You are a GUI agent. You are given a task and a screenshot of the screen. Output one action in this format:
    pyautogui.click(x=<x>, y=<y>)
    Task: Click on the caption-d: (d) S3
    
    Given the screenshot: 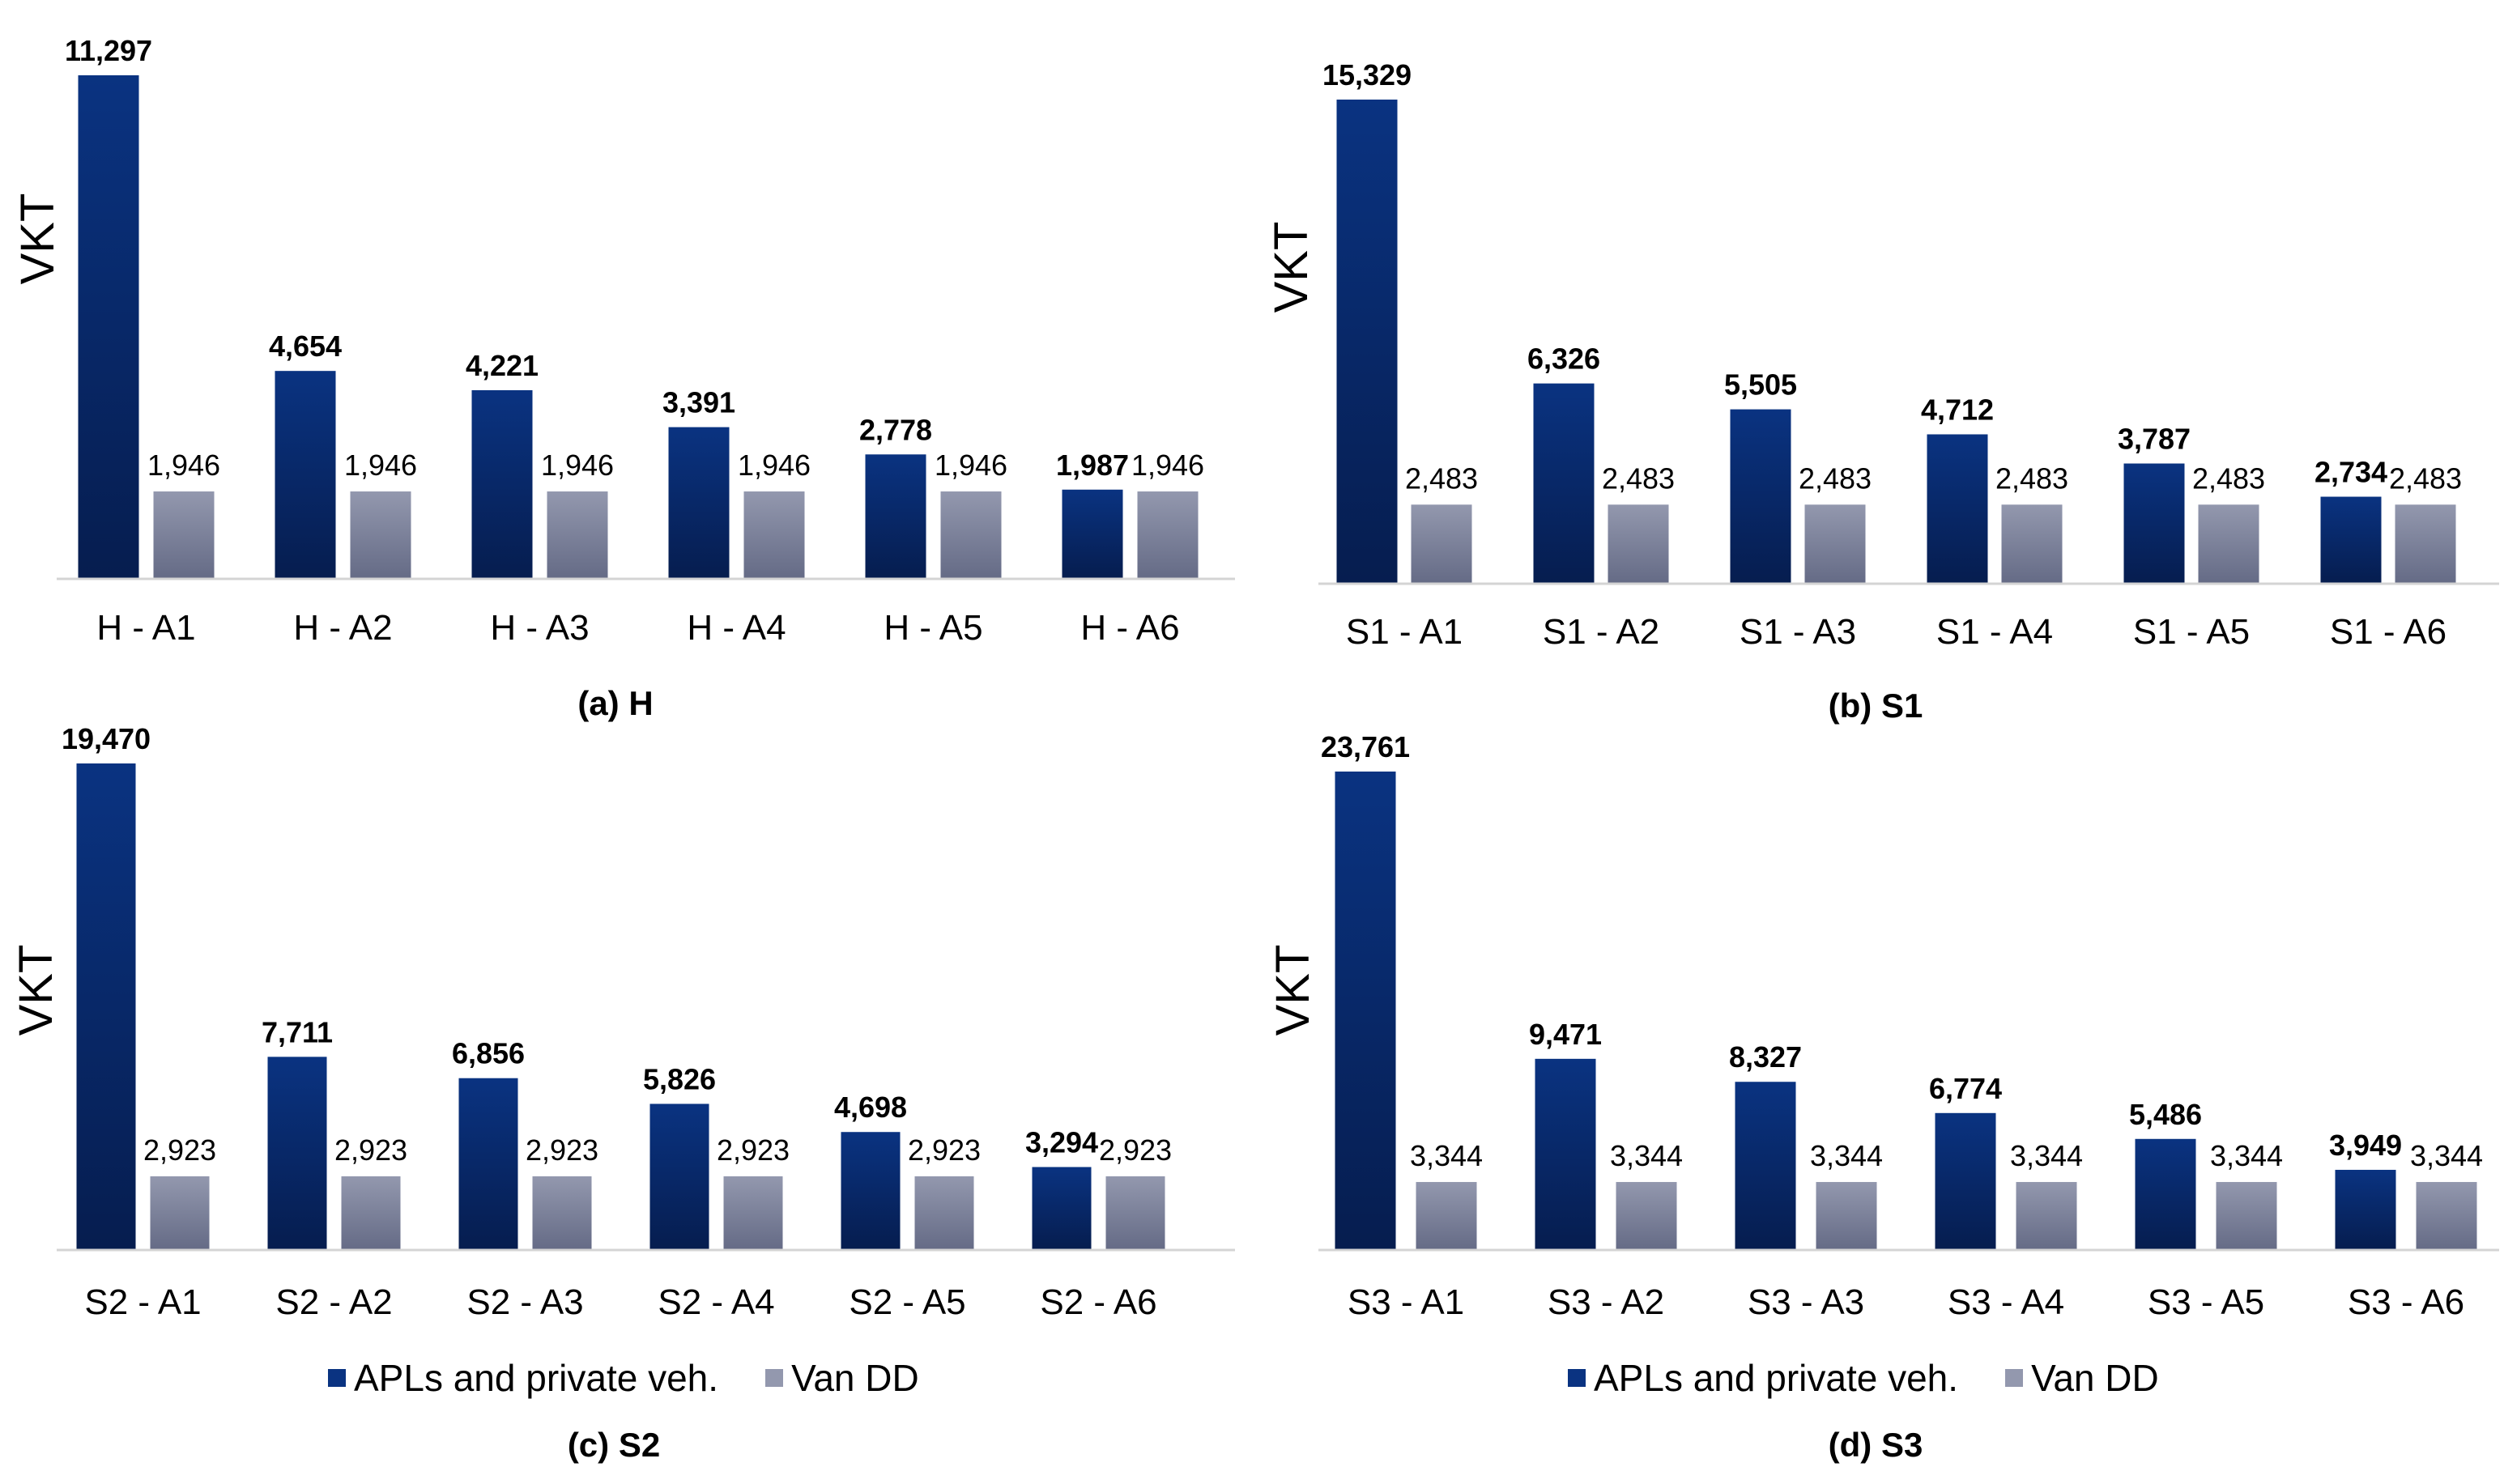 What is the action you would take?
    pyautogui.click(x=1875, y=1445)
    